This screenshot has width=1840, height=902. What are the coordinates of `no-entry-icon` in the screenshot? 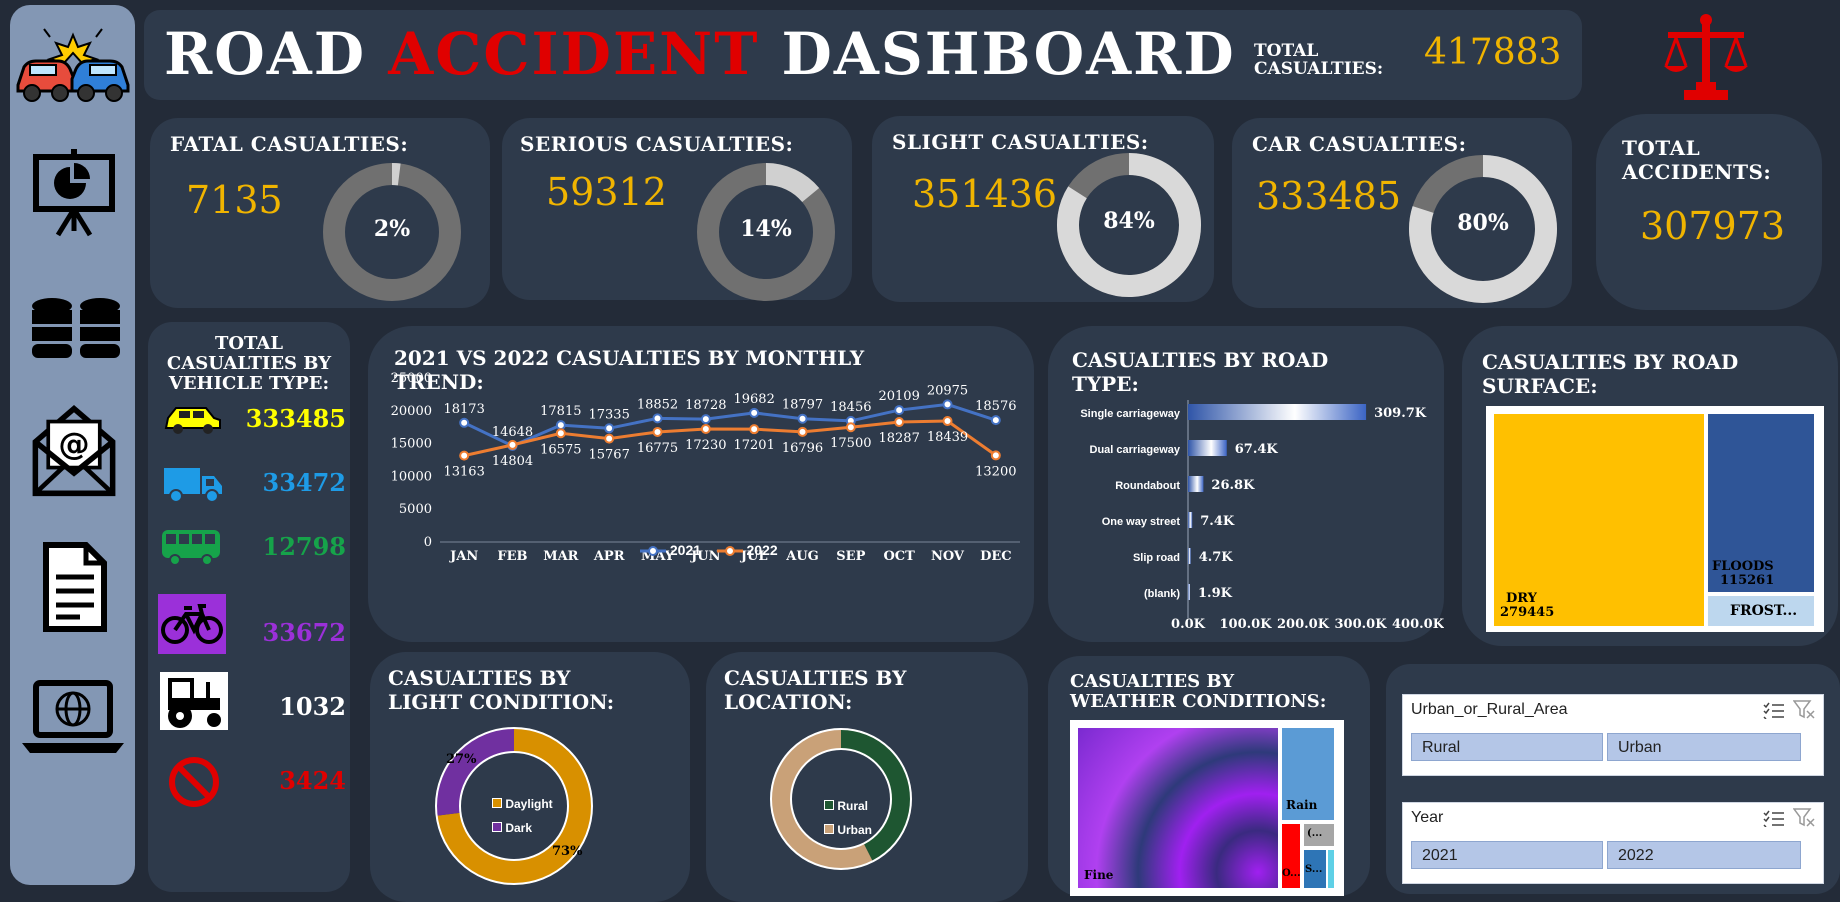 It's located at (194, 782).